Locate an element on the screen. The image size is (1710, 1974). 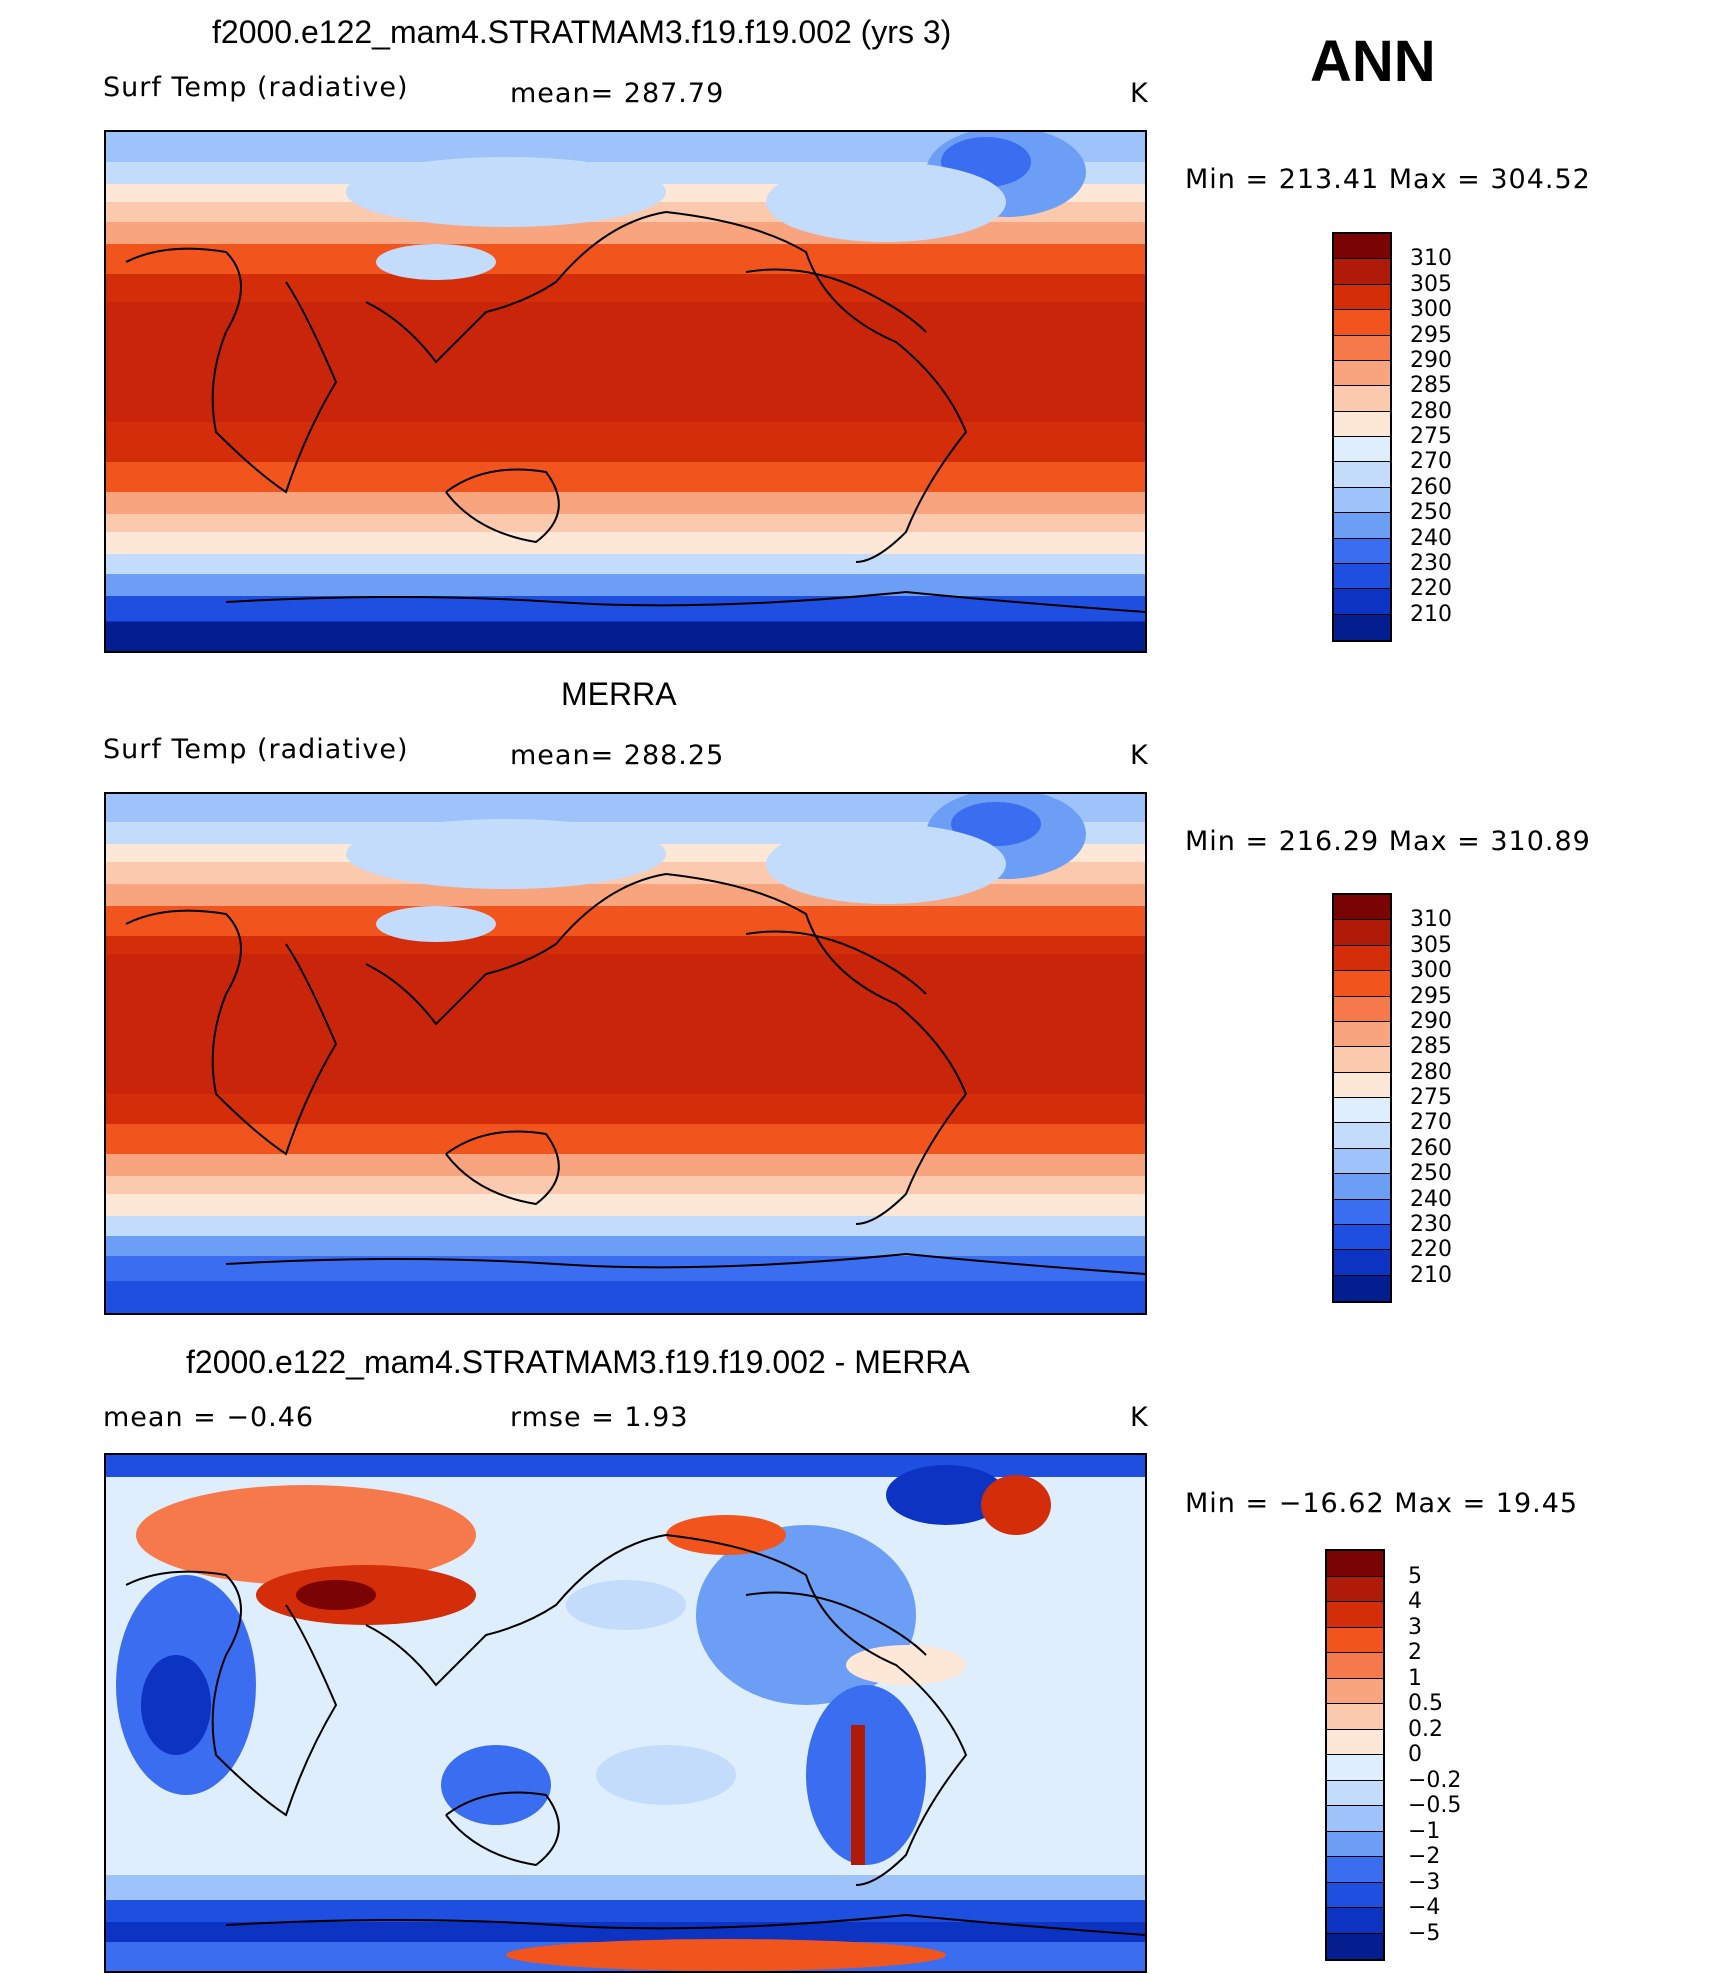
panel2-title: MERRA is located at coordinates (619, 694).